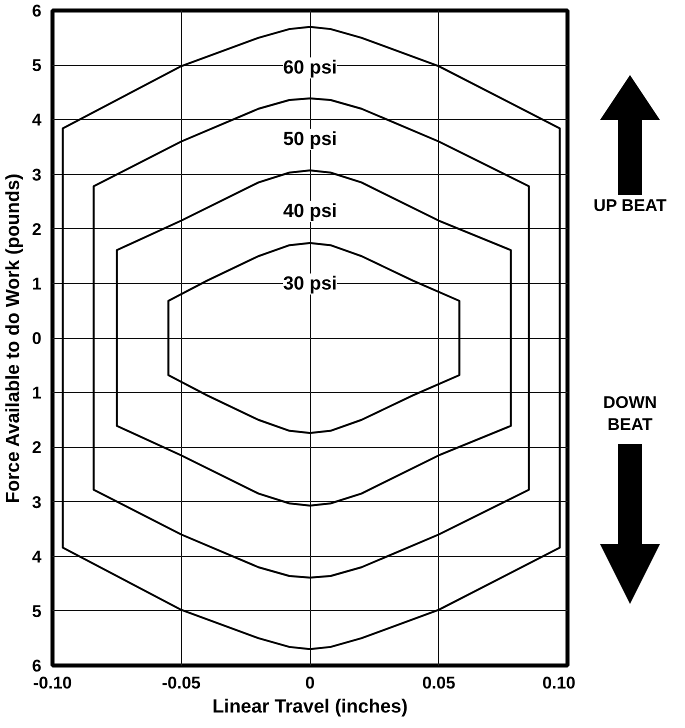  I want to click on x-tick-label: -0.05, so click(181, 683).